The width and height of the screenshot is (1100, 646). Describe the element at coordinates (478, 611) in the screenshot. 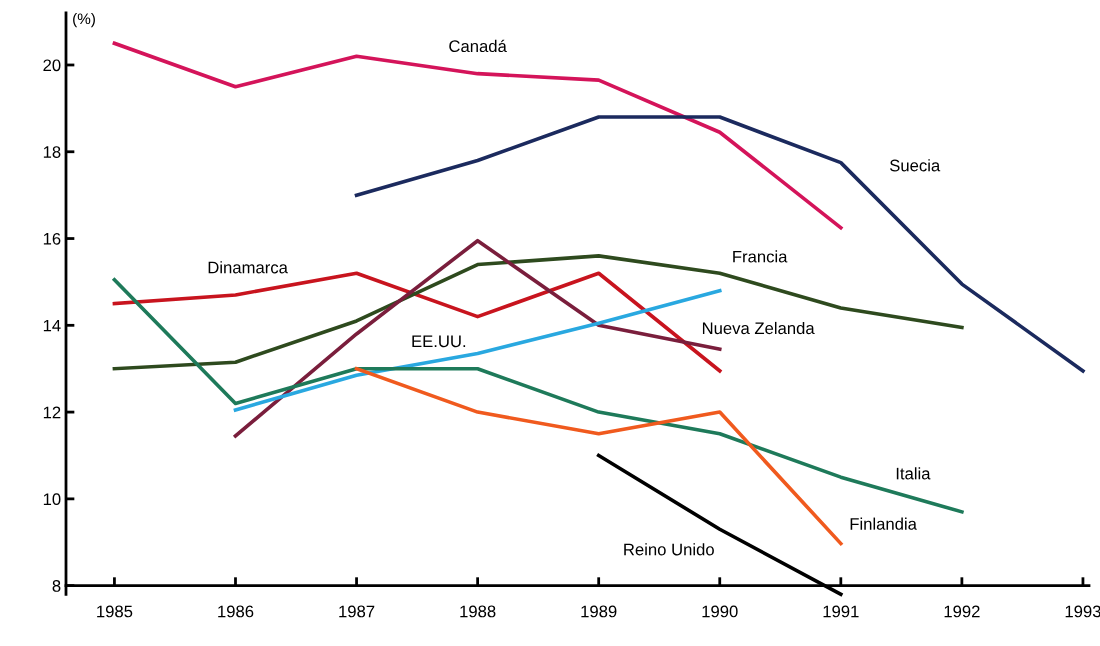

I see `x-tick-label: 1988` at that location.